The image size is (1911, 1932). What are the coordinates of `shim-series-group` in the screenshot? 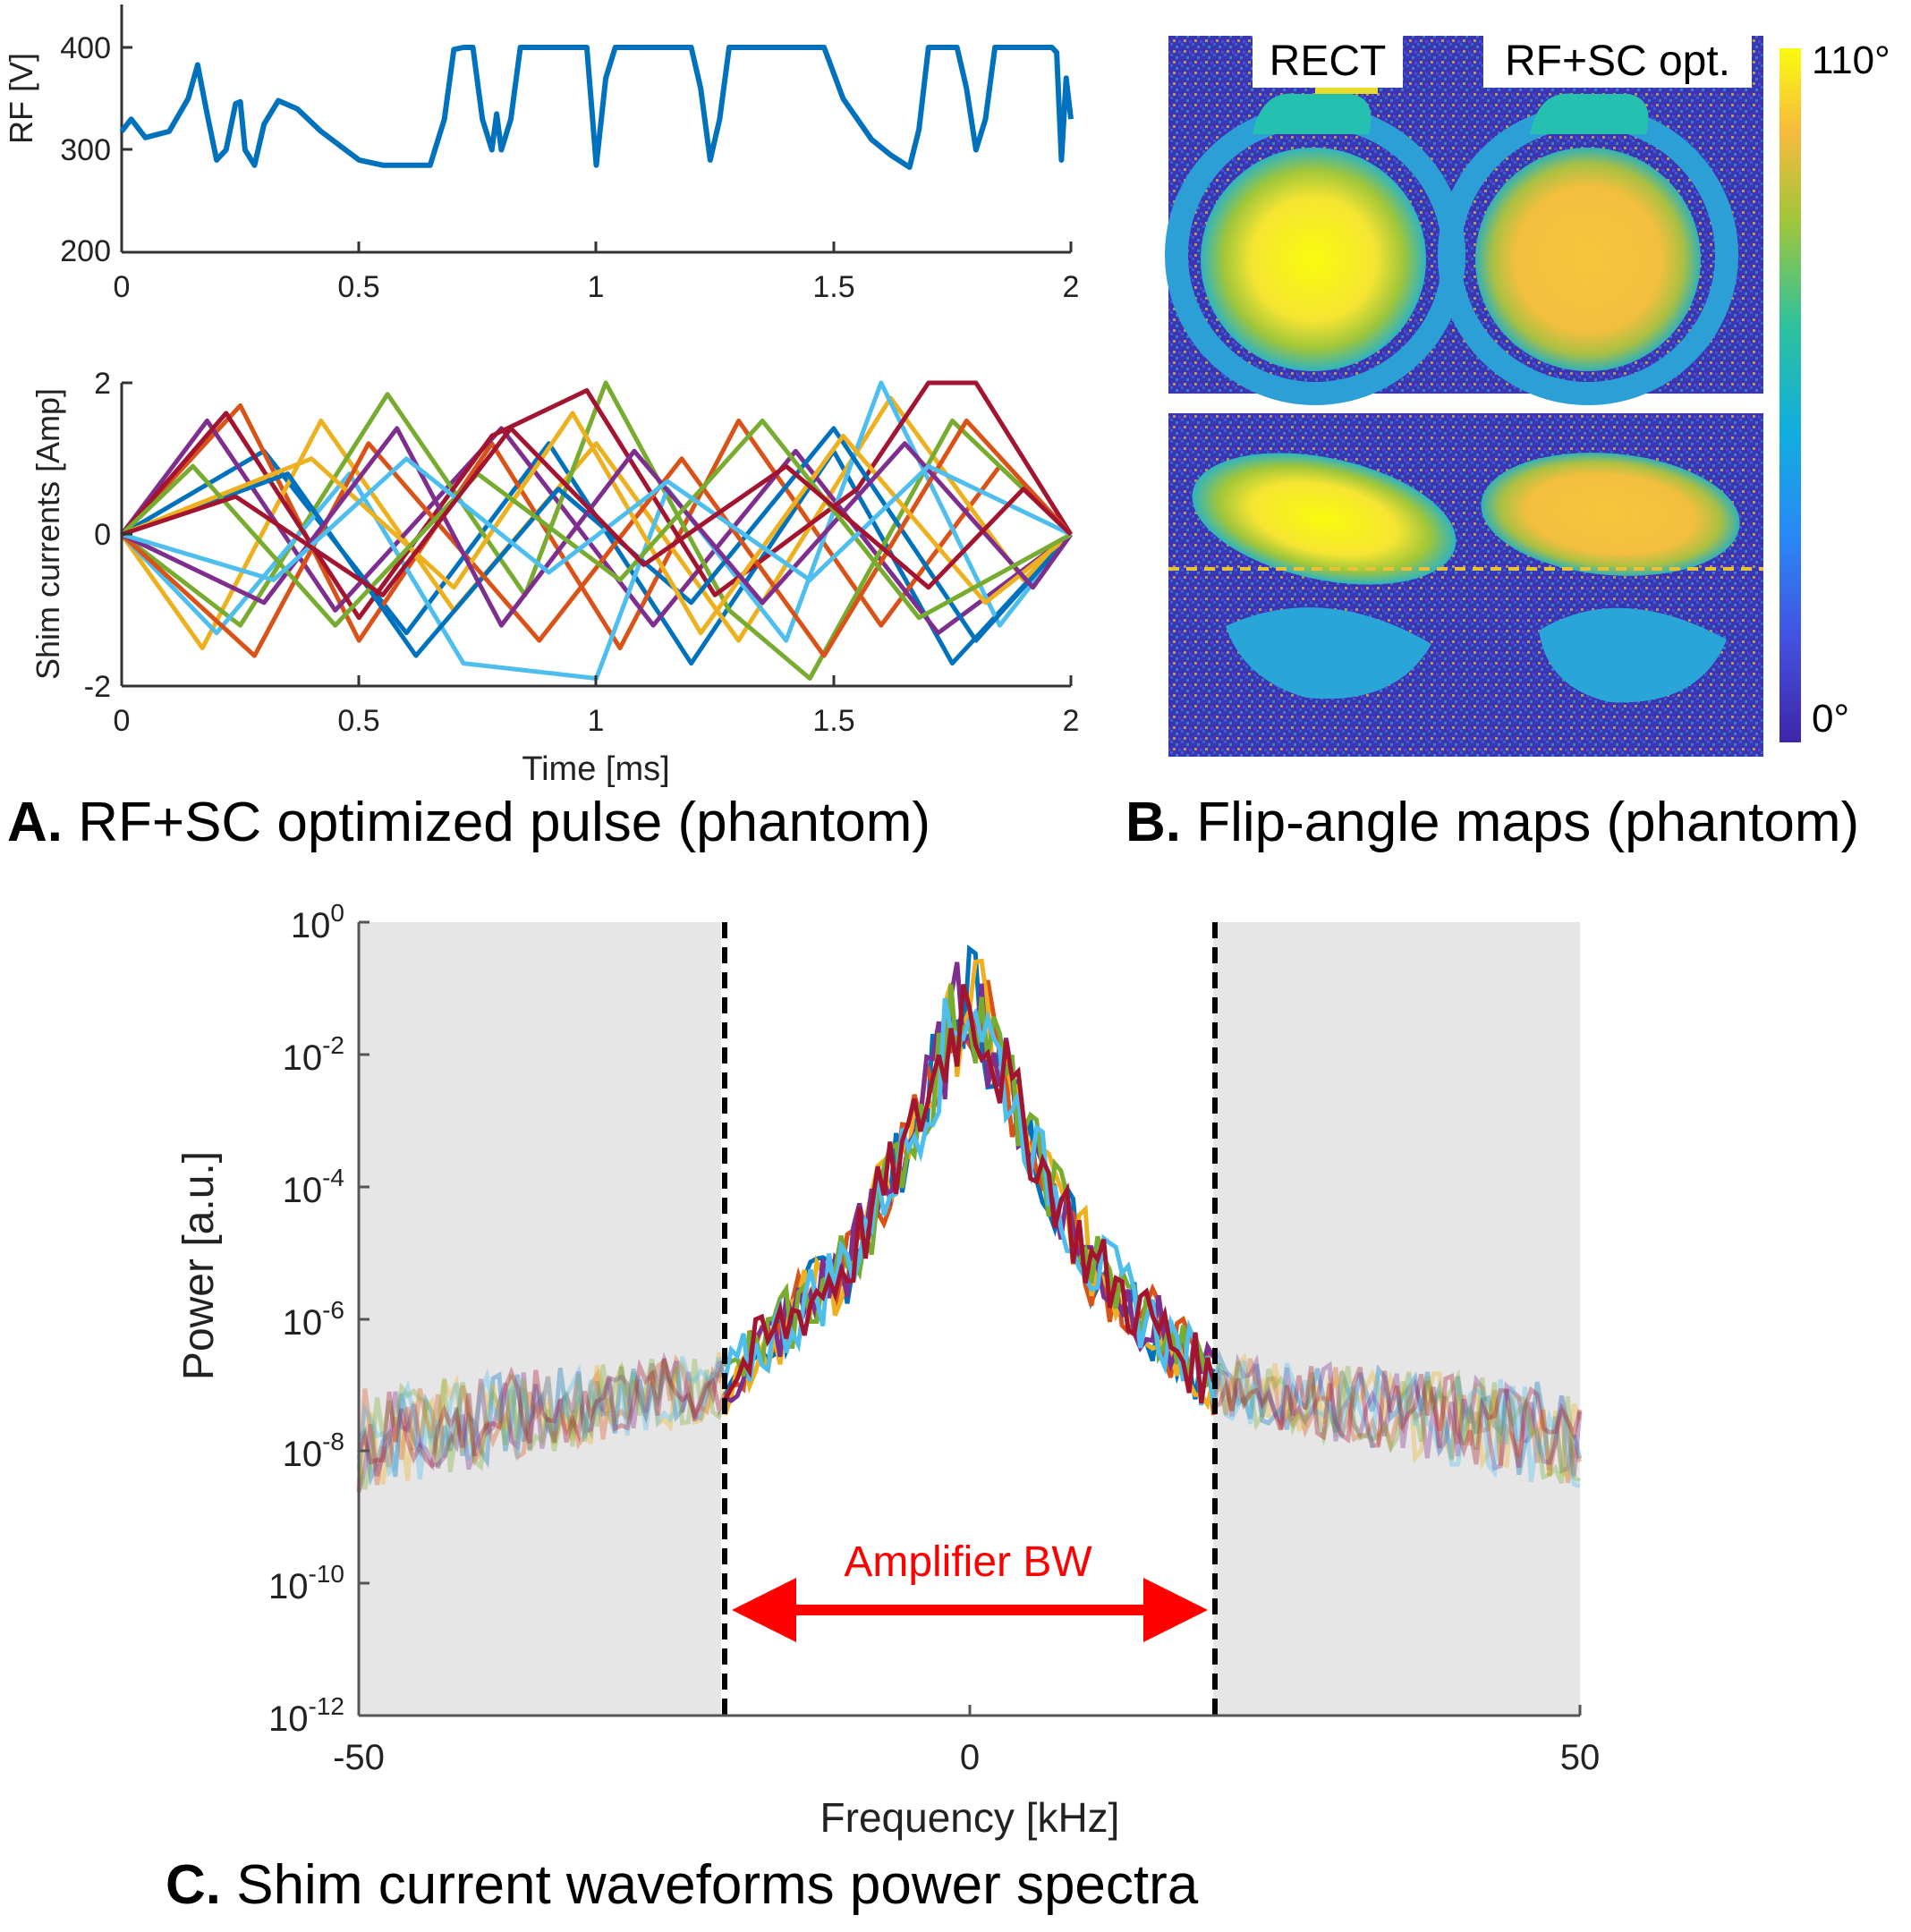 It's located at (596, 530).